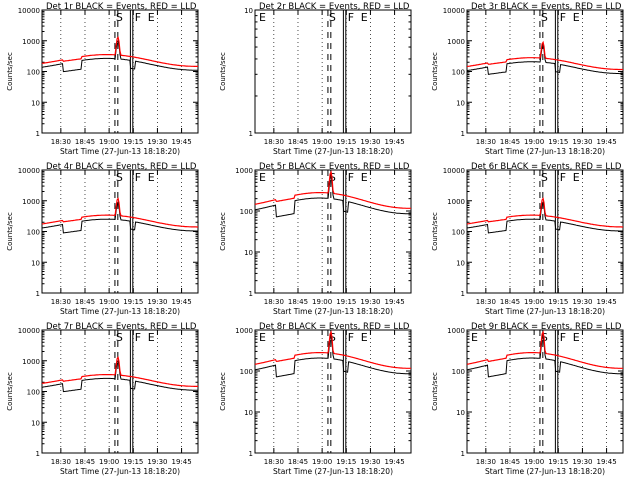  I want to click on x-tick-label: 19:00, so click(109, 142).